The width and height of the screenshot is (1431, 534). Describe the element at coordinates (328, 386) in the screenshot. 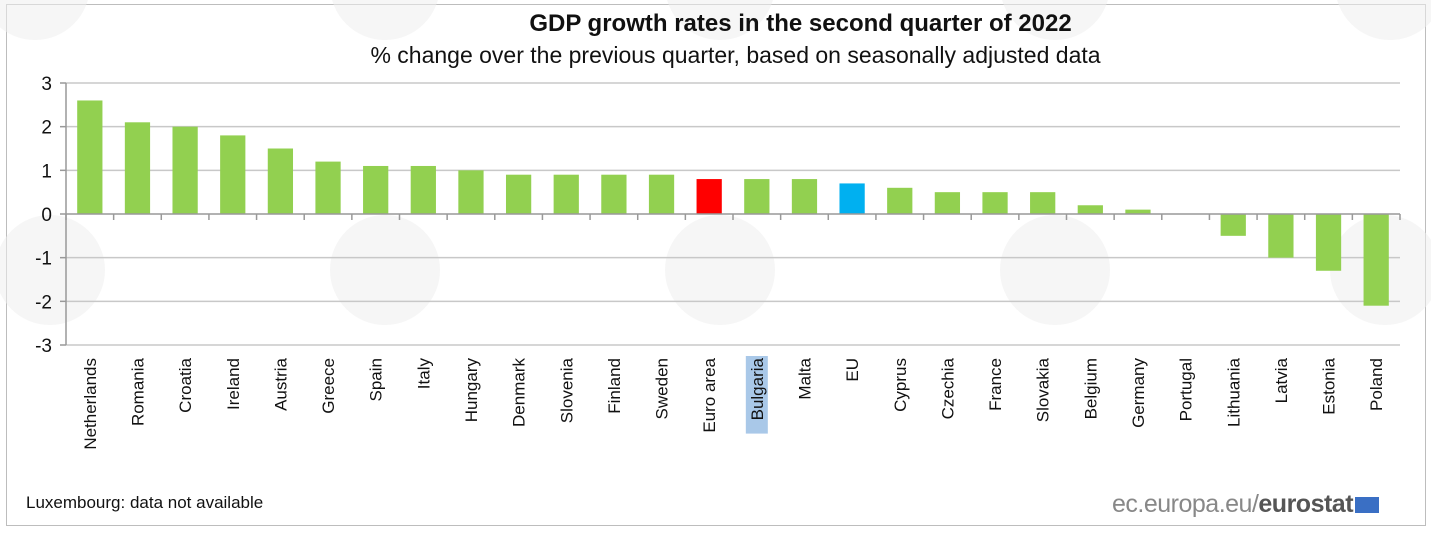

I see `category-label: Greece` at that location.